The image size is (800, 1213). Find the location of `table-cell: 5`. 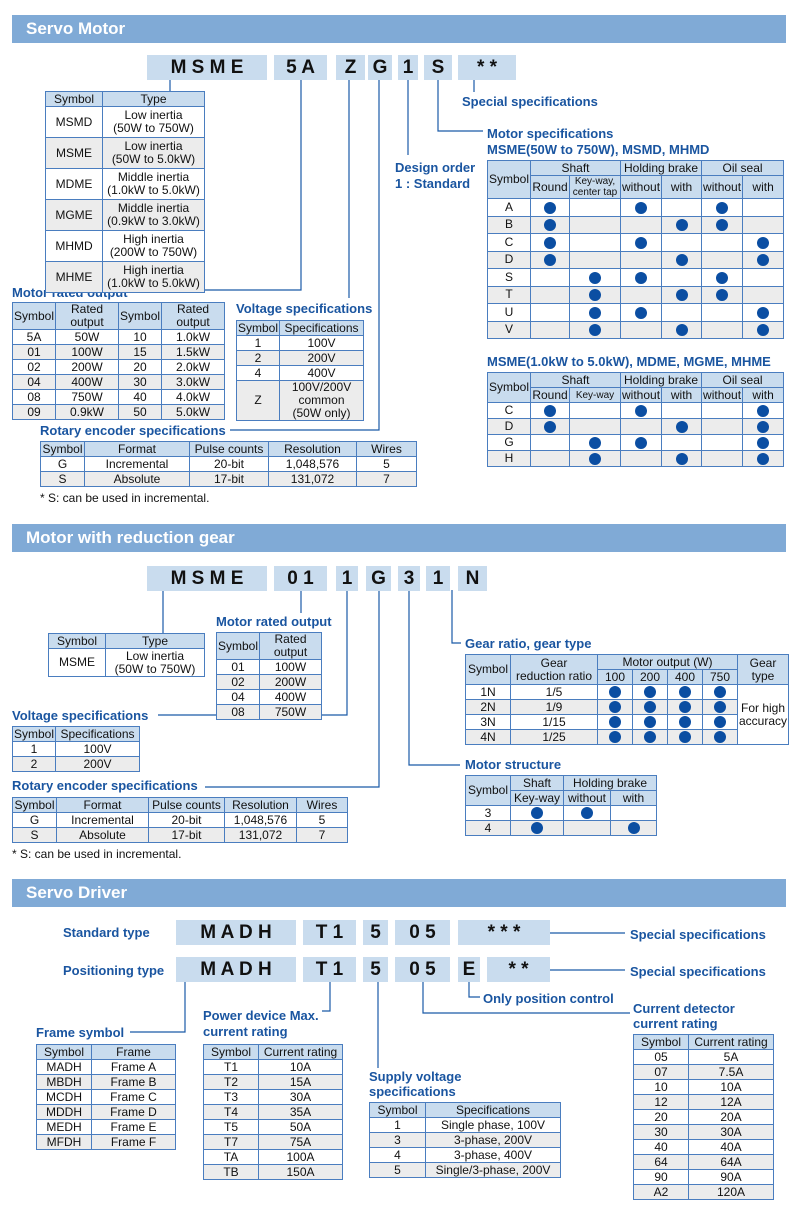

table-cell: 5 is located at coordinates (386, 464).